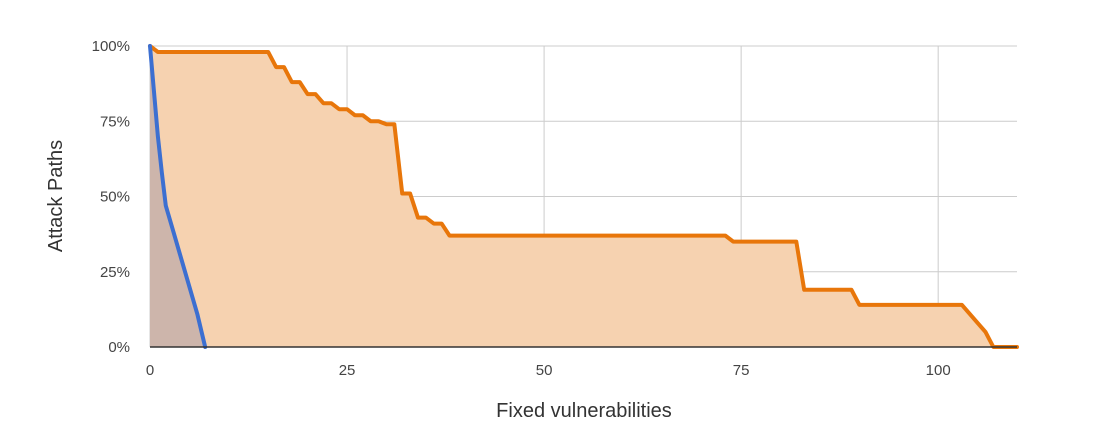  What do you see at coordinates (115, 272) in the screenshot?
I see `y-tick-label: 25%` at bounding box center [115, 272].